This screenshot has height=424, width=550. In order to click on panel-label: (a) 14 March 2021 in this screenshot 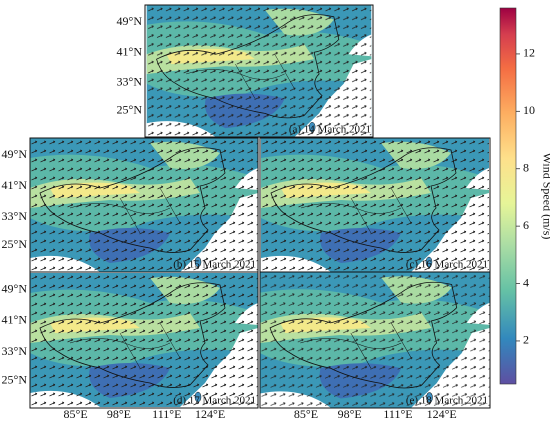, I will do `click(330, 130)`.